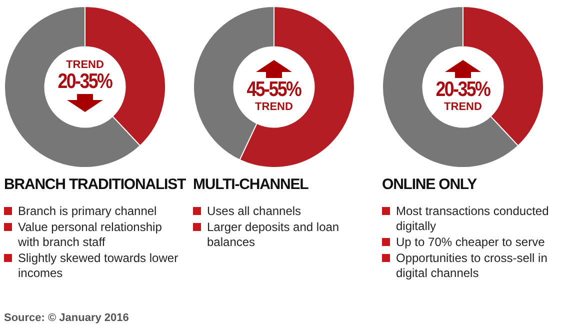 Image resolution: width=565 pixels, height=331 pixels. What do you see at coordinates (95, 184) in the screenshot?
I see `text: BRANCH TRADITIONALIST` at bounding box center [95, 184].